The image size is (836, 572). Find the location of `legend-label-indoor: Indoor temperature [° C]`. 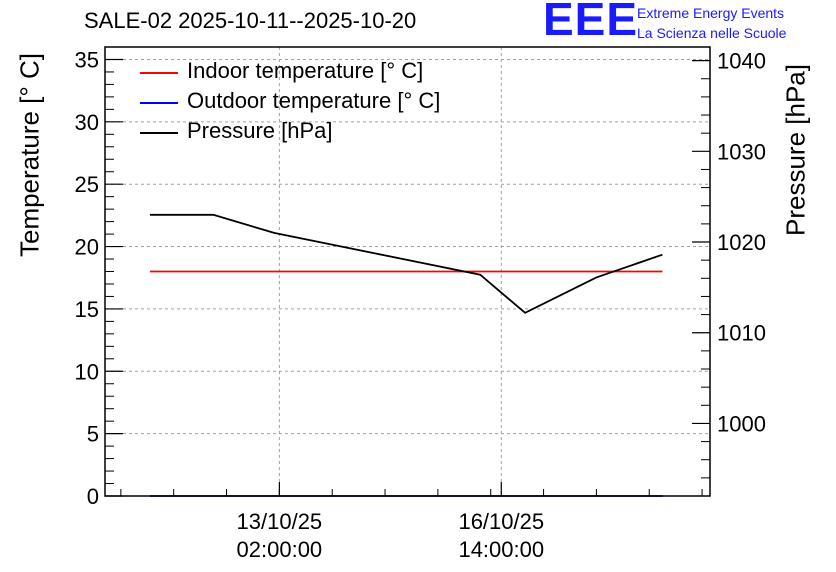

legend-label-indoor: Indoor temperature [° C] is located at coordinates (305, 70).